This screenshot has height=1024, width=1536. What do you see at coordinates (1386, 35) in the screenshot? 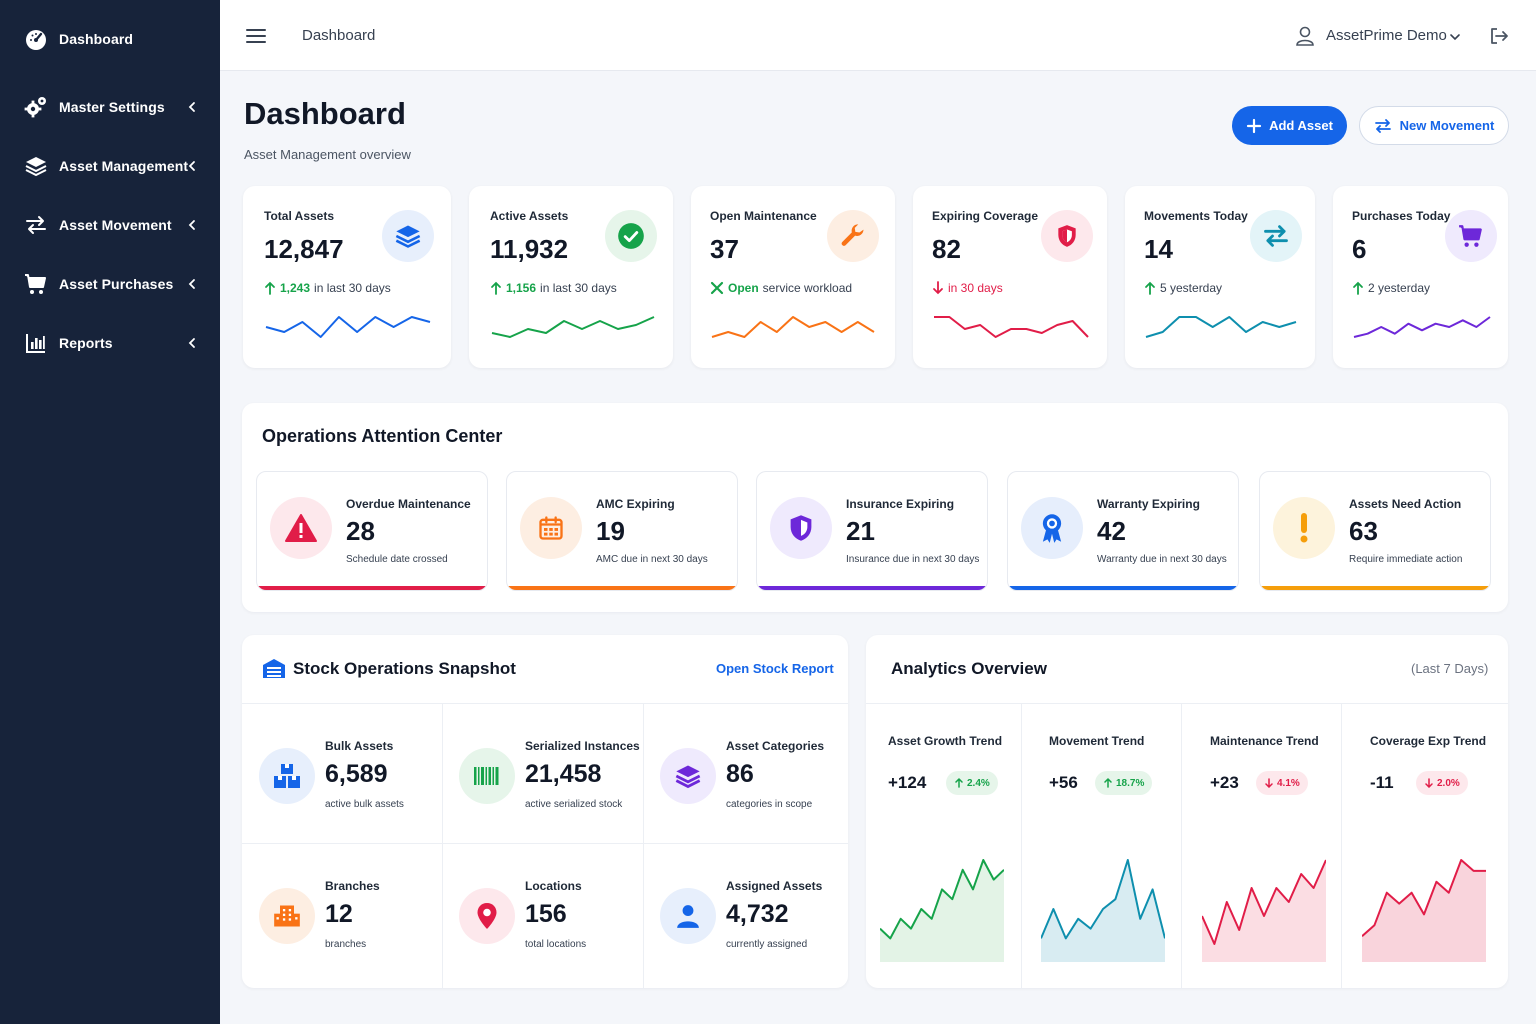
I see `user-menu: AssetPrime Demo` at bounding box center [1386, 35].